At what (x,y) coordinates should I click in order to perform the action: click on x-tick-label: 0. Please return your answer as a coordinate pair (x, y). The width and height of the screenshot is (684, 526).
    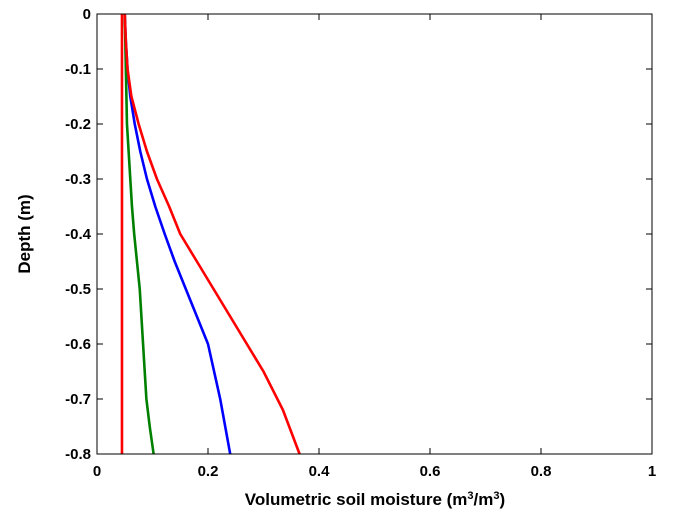
    Looking at the image, I should click on (97, 471).